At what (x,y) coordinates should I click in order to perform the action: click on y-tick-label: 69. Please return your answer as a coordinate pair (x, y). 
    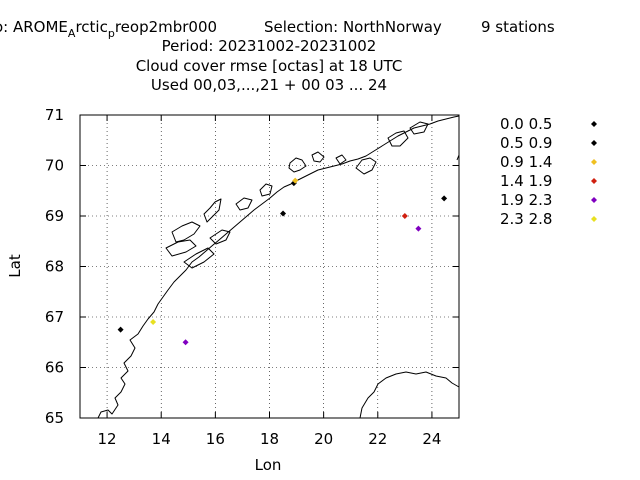
    Looking at the image, I should click on (54, 216).